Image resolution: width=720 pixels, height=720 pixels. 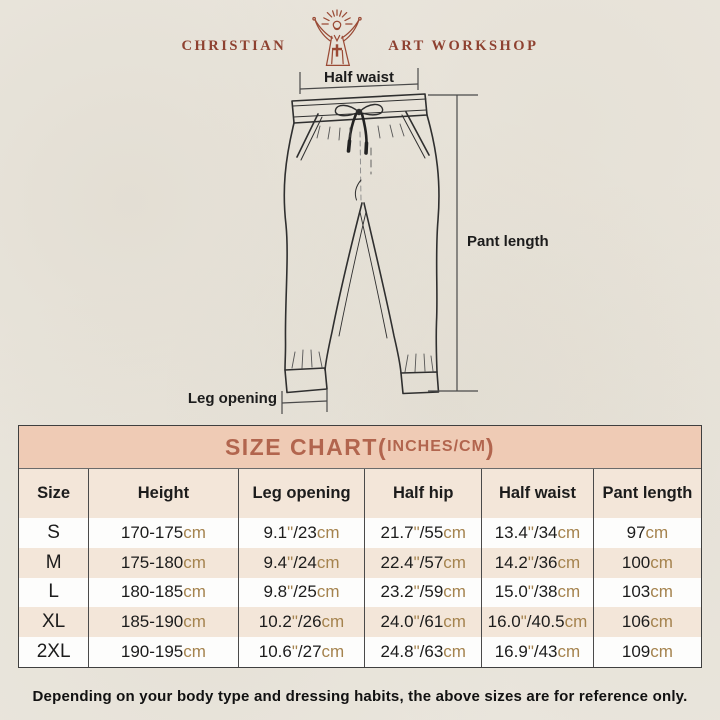 What do you see at coordinates (490, 446) in the screenshot?
I see `size-chart-title-close: )` at bounding box center [490, 446].